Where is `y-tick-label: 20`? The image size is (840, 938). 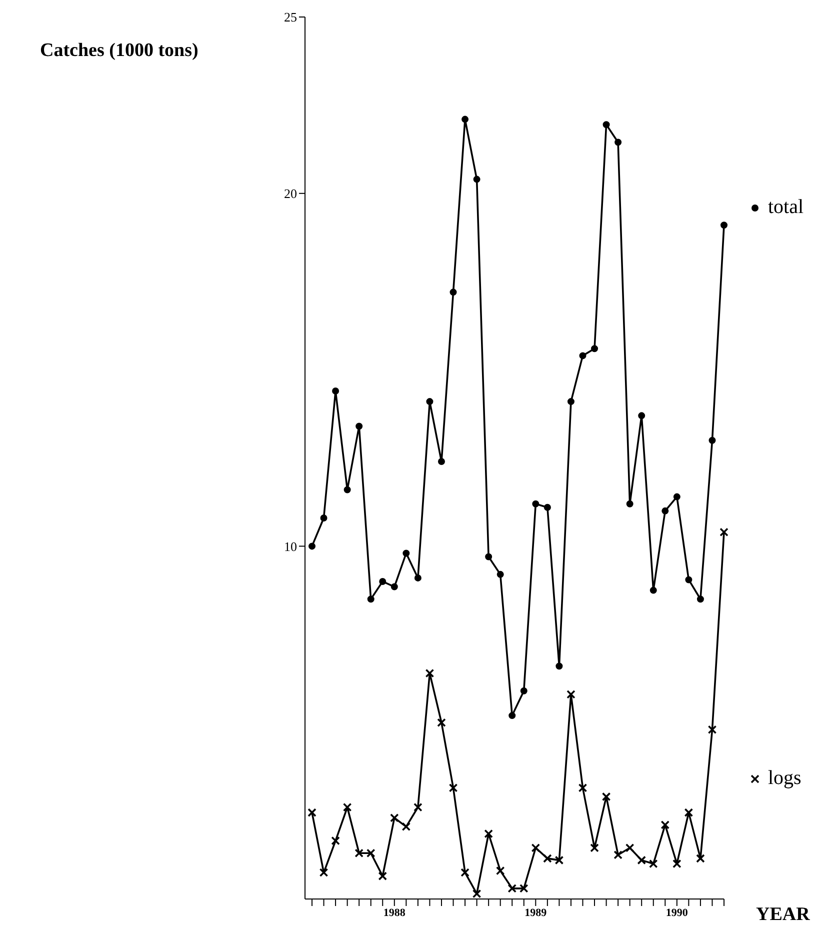 y-tick-label: 20 is located at coordinates (290, 194).